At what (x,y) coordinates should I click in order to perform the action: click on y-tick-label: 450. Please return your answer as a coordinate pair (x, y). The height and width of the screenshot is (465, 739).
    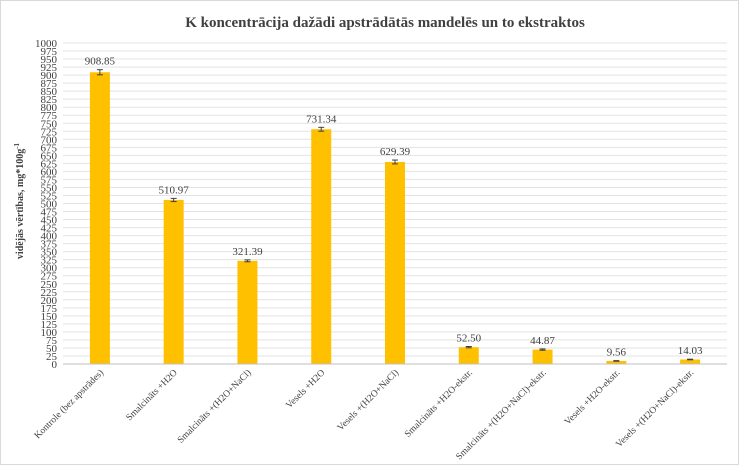
    Looking at the image, I should click on (49, 221).